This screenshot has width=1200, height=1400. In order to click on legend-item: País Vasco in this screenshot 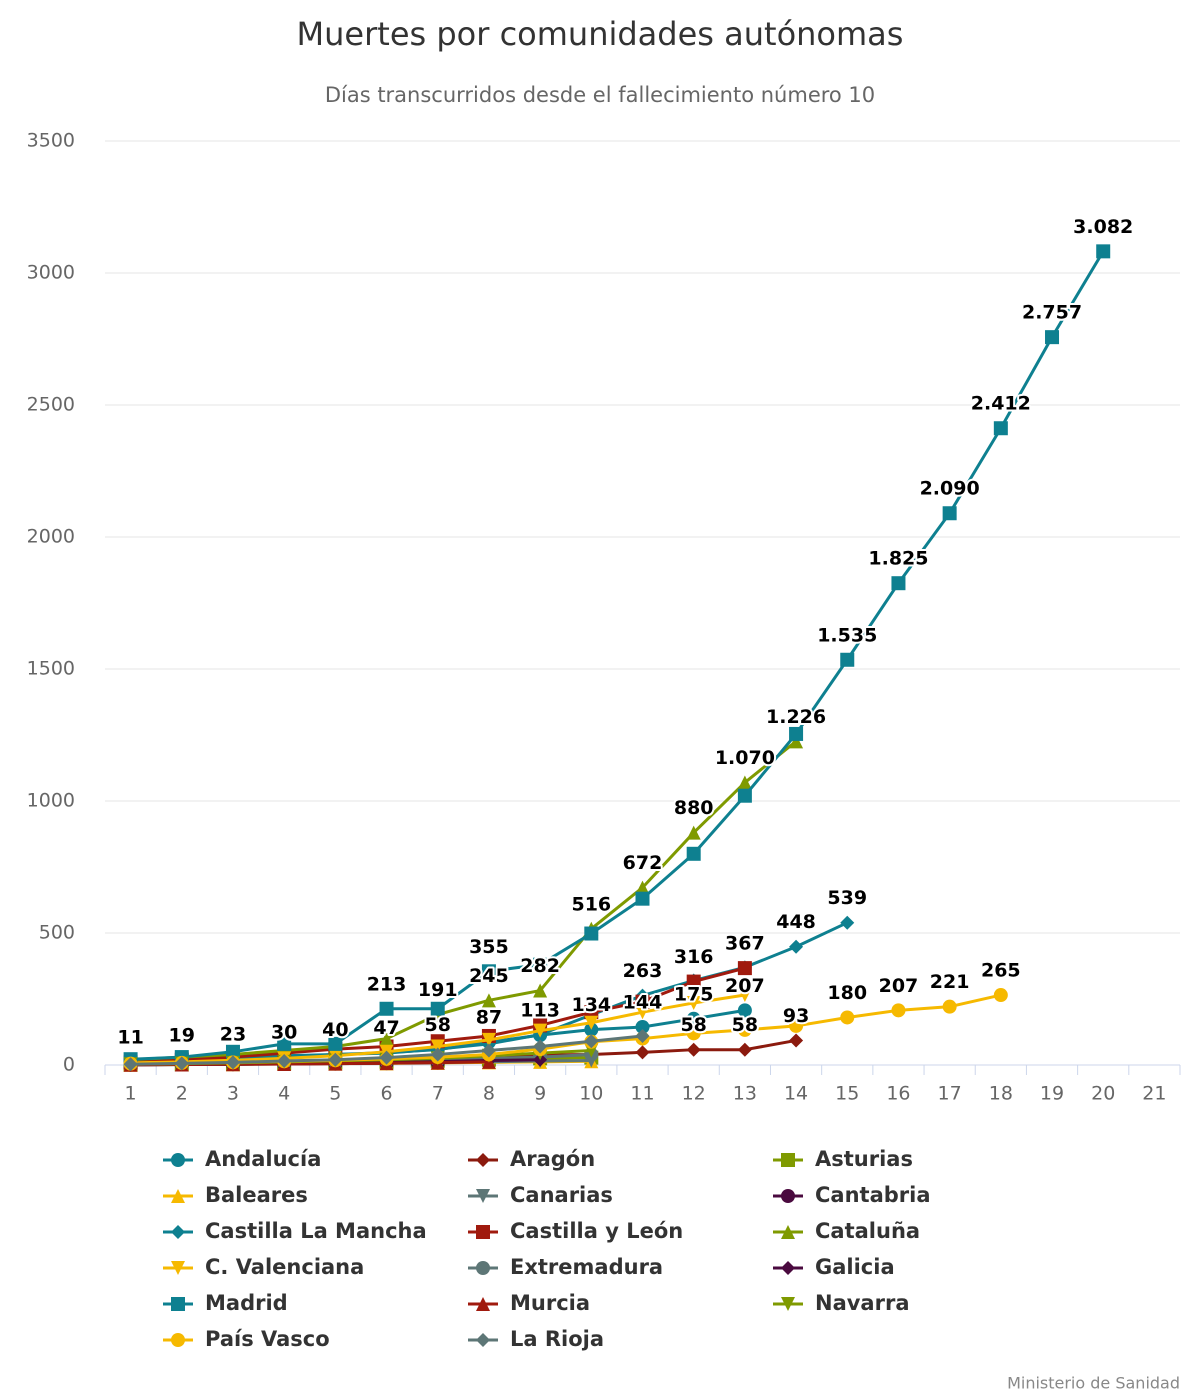, I will do `click(246, 1339)`.